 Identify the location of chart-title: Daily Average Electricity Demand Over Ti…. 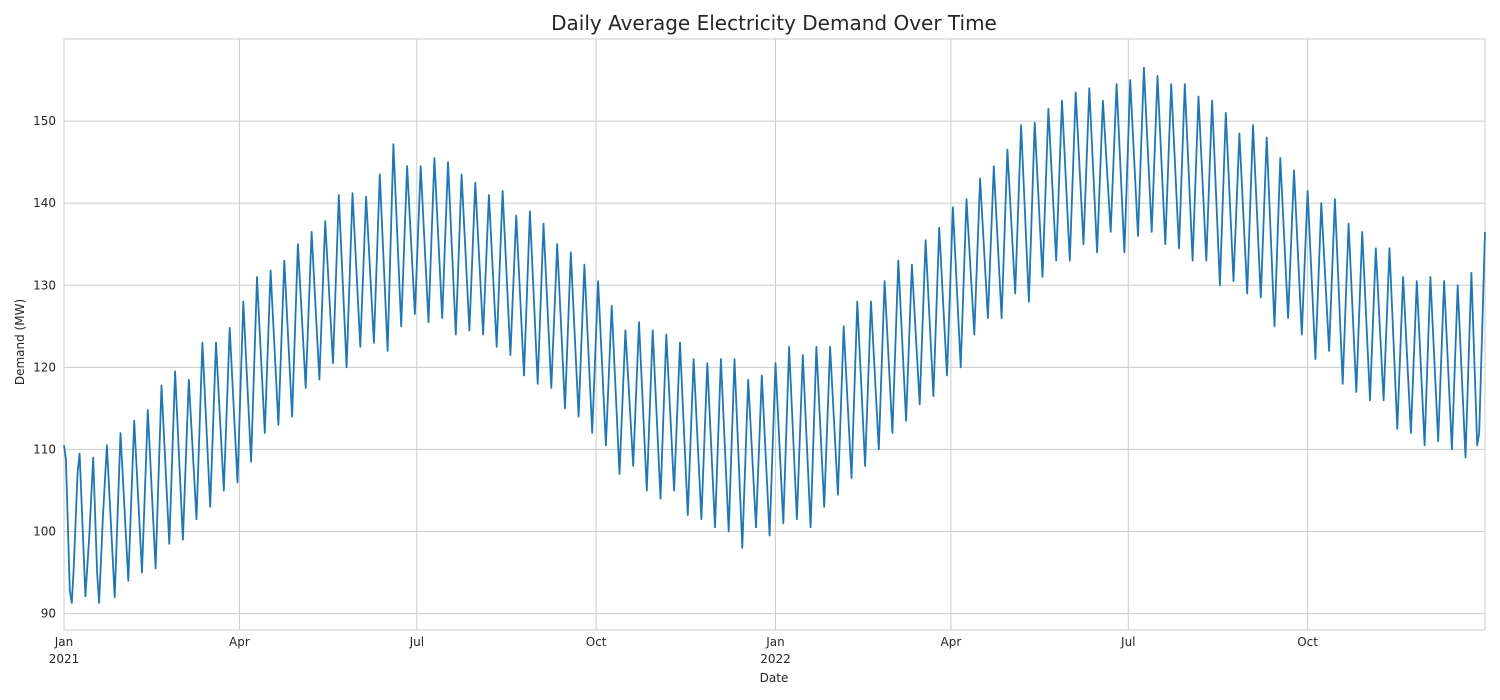
(774, 23).